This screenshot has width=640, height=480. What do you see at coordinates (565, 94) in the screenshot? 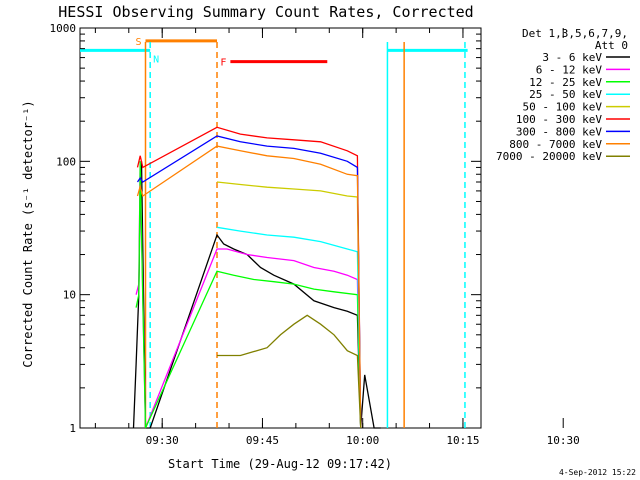
I see `legend-label: 25 - 50 keV` at bounding box center [565, 94].